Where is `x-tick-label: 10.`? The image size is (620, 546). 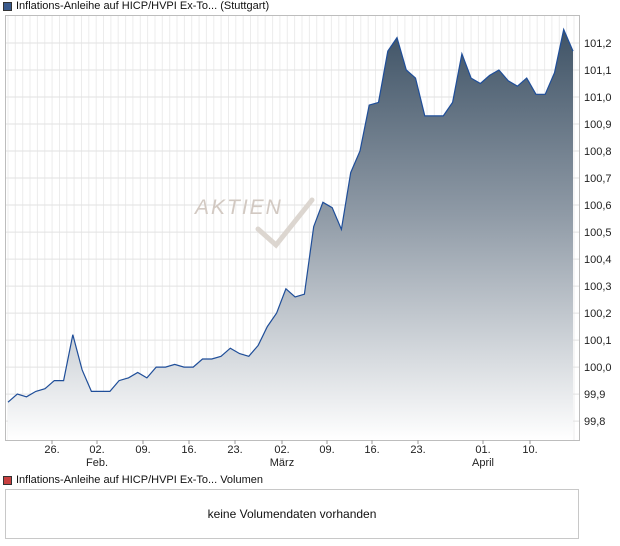 x-tick-label: 10. is located at coordinates (529, 450).